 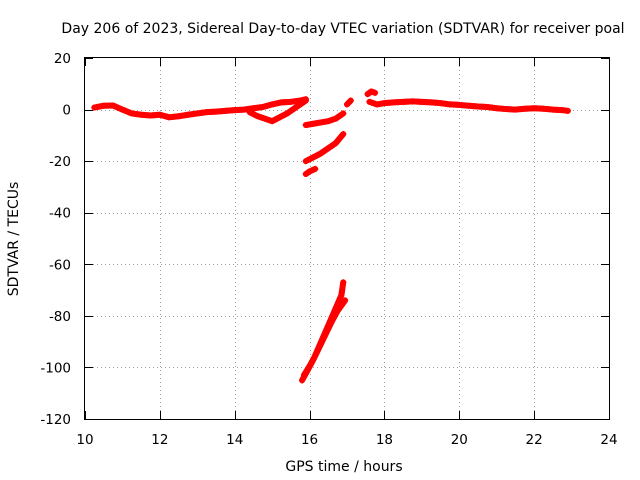 I want to click on x-tick-label: 20, so click(x=459, y=440).